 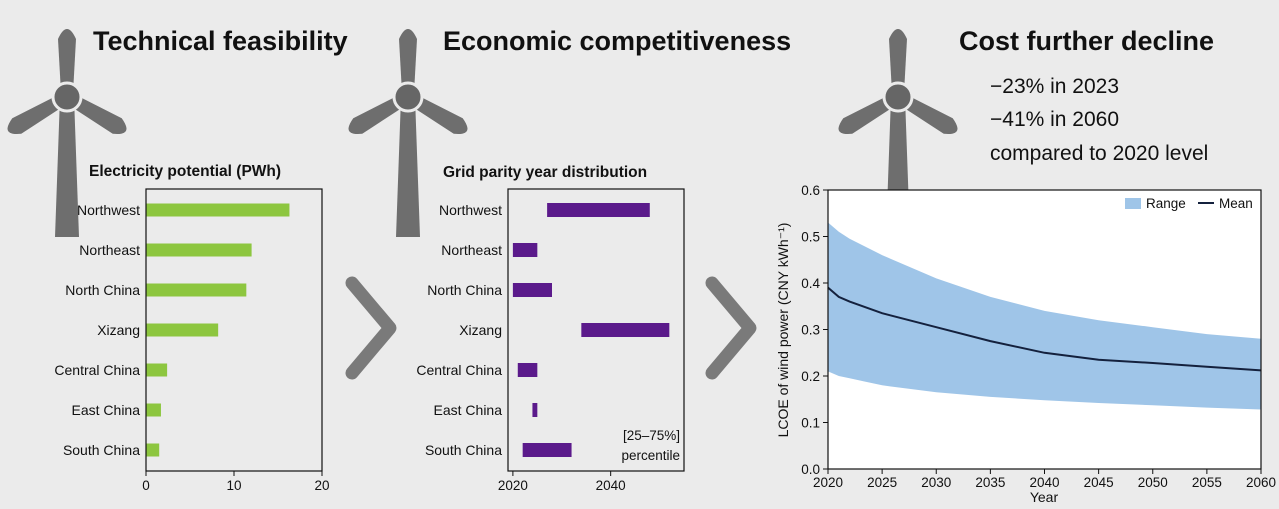 I want to click on range-bar-central-china, so click(x=527, y=370).